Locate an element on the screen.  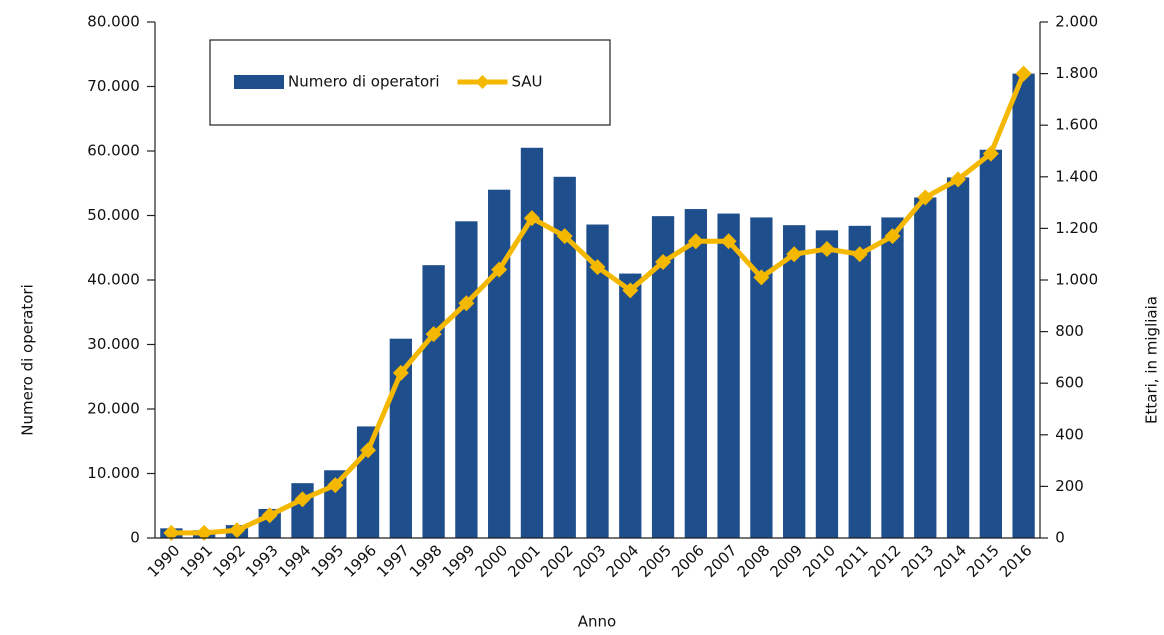
y2-tick-label: 1.400 is located at coordinates (1076, 176).